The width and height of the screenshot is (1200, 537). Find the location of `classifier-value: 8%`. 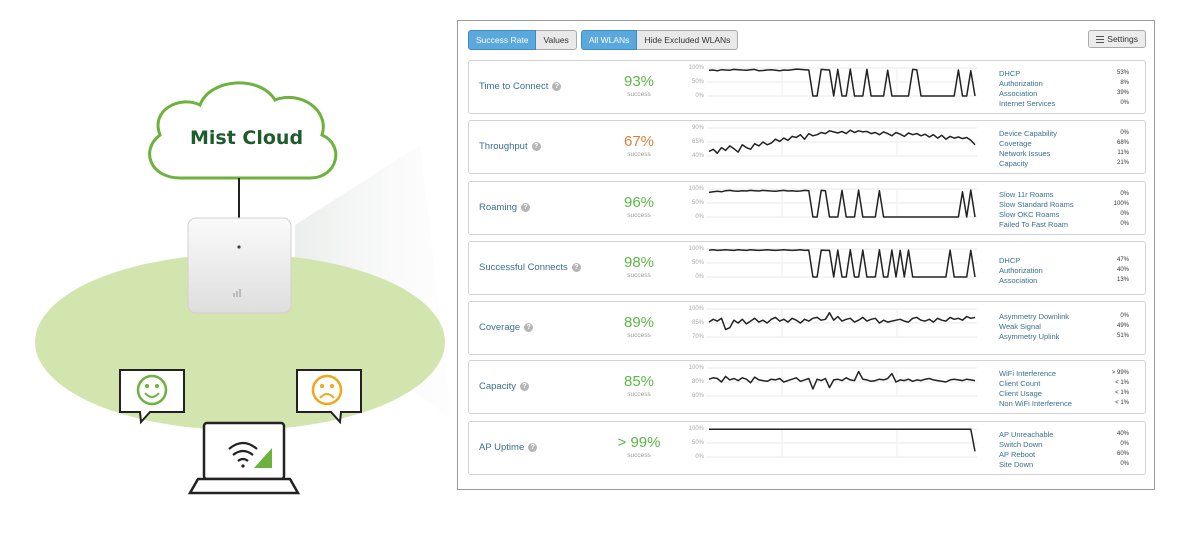

classifier-value: 8% is located at coordinates (1124, 83).